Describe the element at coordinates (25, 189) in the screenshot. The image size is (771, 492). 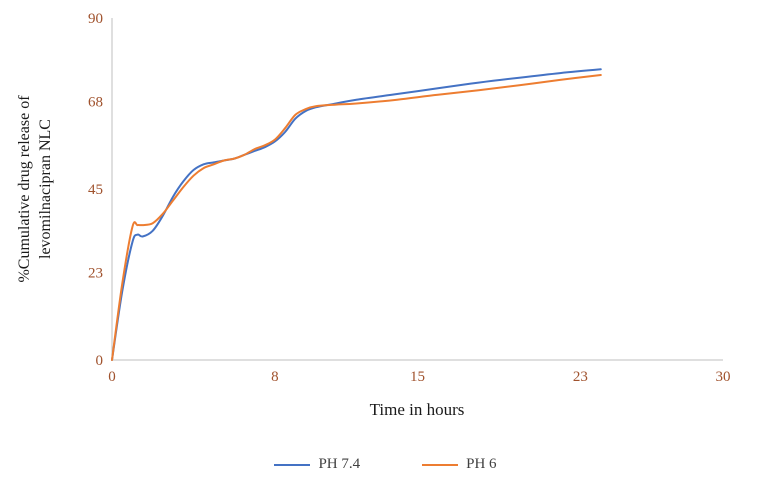
I see `y-axis-title-line1: %Cumulative drug release of` at that location.